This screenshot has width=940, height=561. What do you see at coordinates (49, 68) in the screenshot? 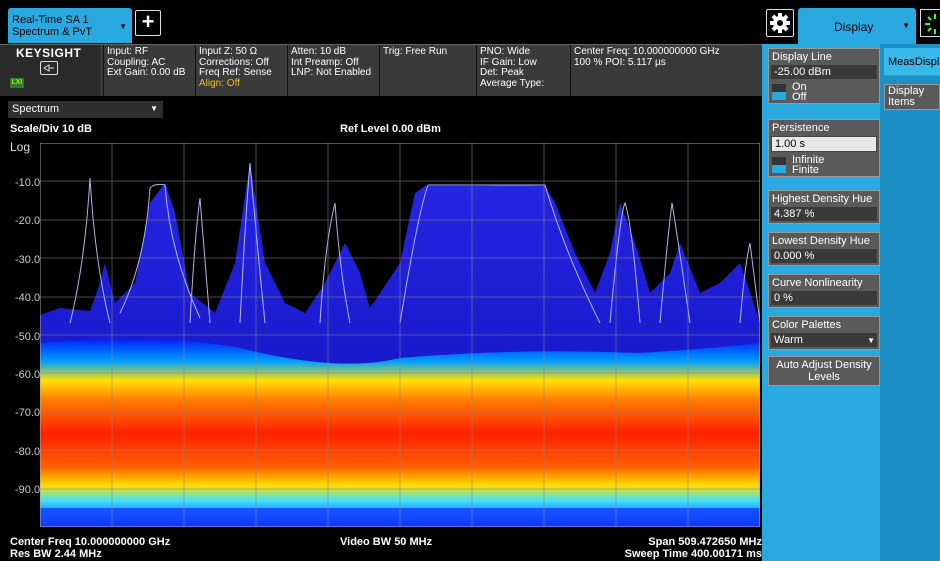
I see `remote-control-icon` at bounding box center [49, 68].